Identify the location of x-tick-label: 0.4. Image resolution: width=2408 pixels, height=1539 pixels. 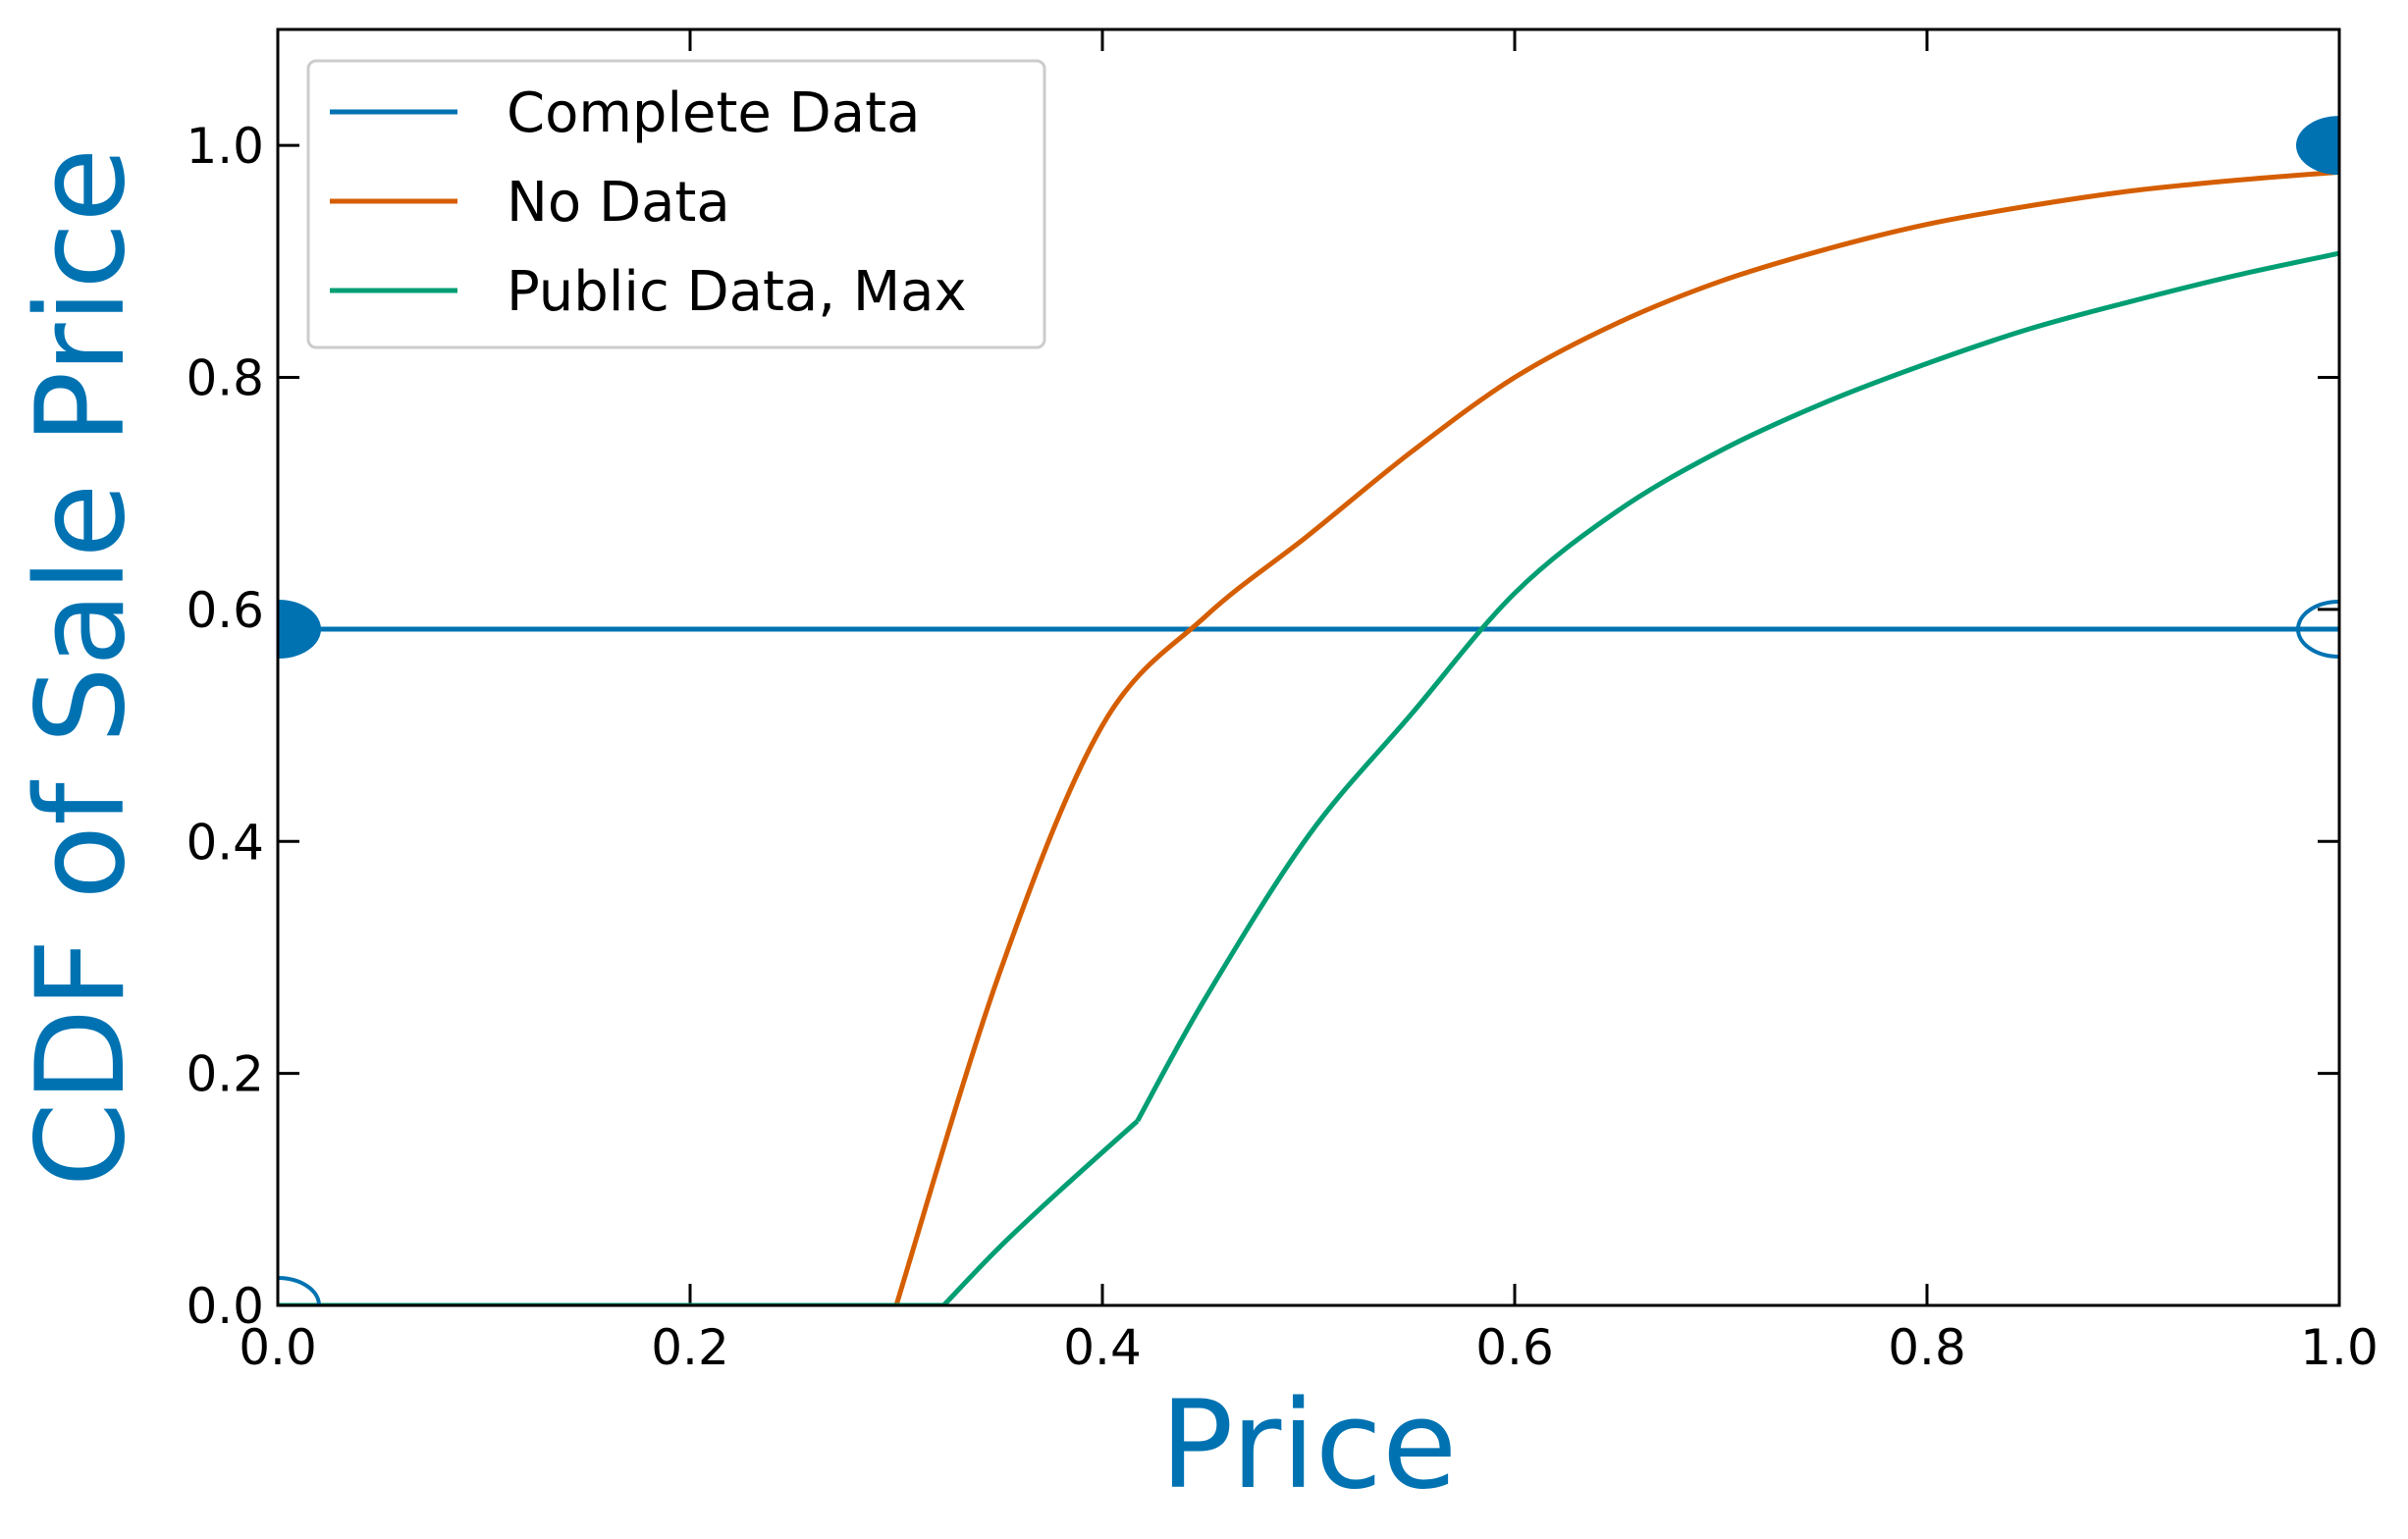
(1102, 1347).